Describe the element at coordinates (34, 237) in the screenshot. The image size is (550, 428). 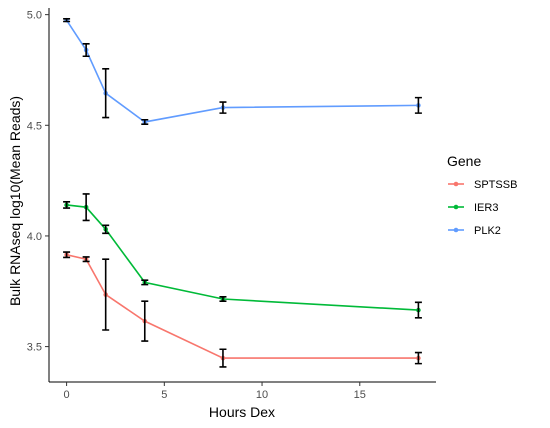
I see `y-tick-label: 4.0` at that location.